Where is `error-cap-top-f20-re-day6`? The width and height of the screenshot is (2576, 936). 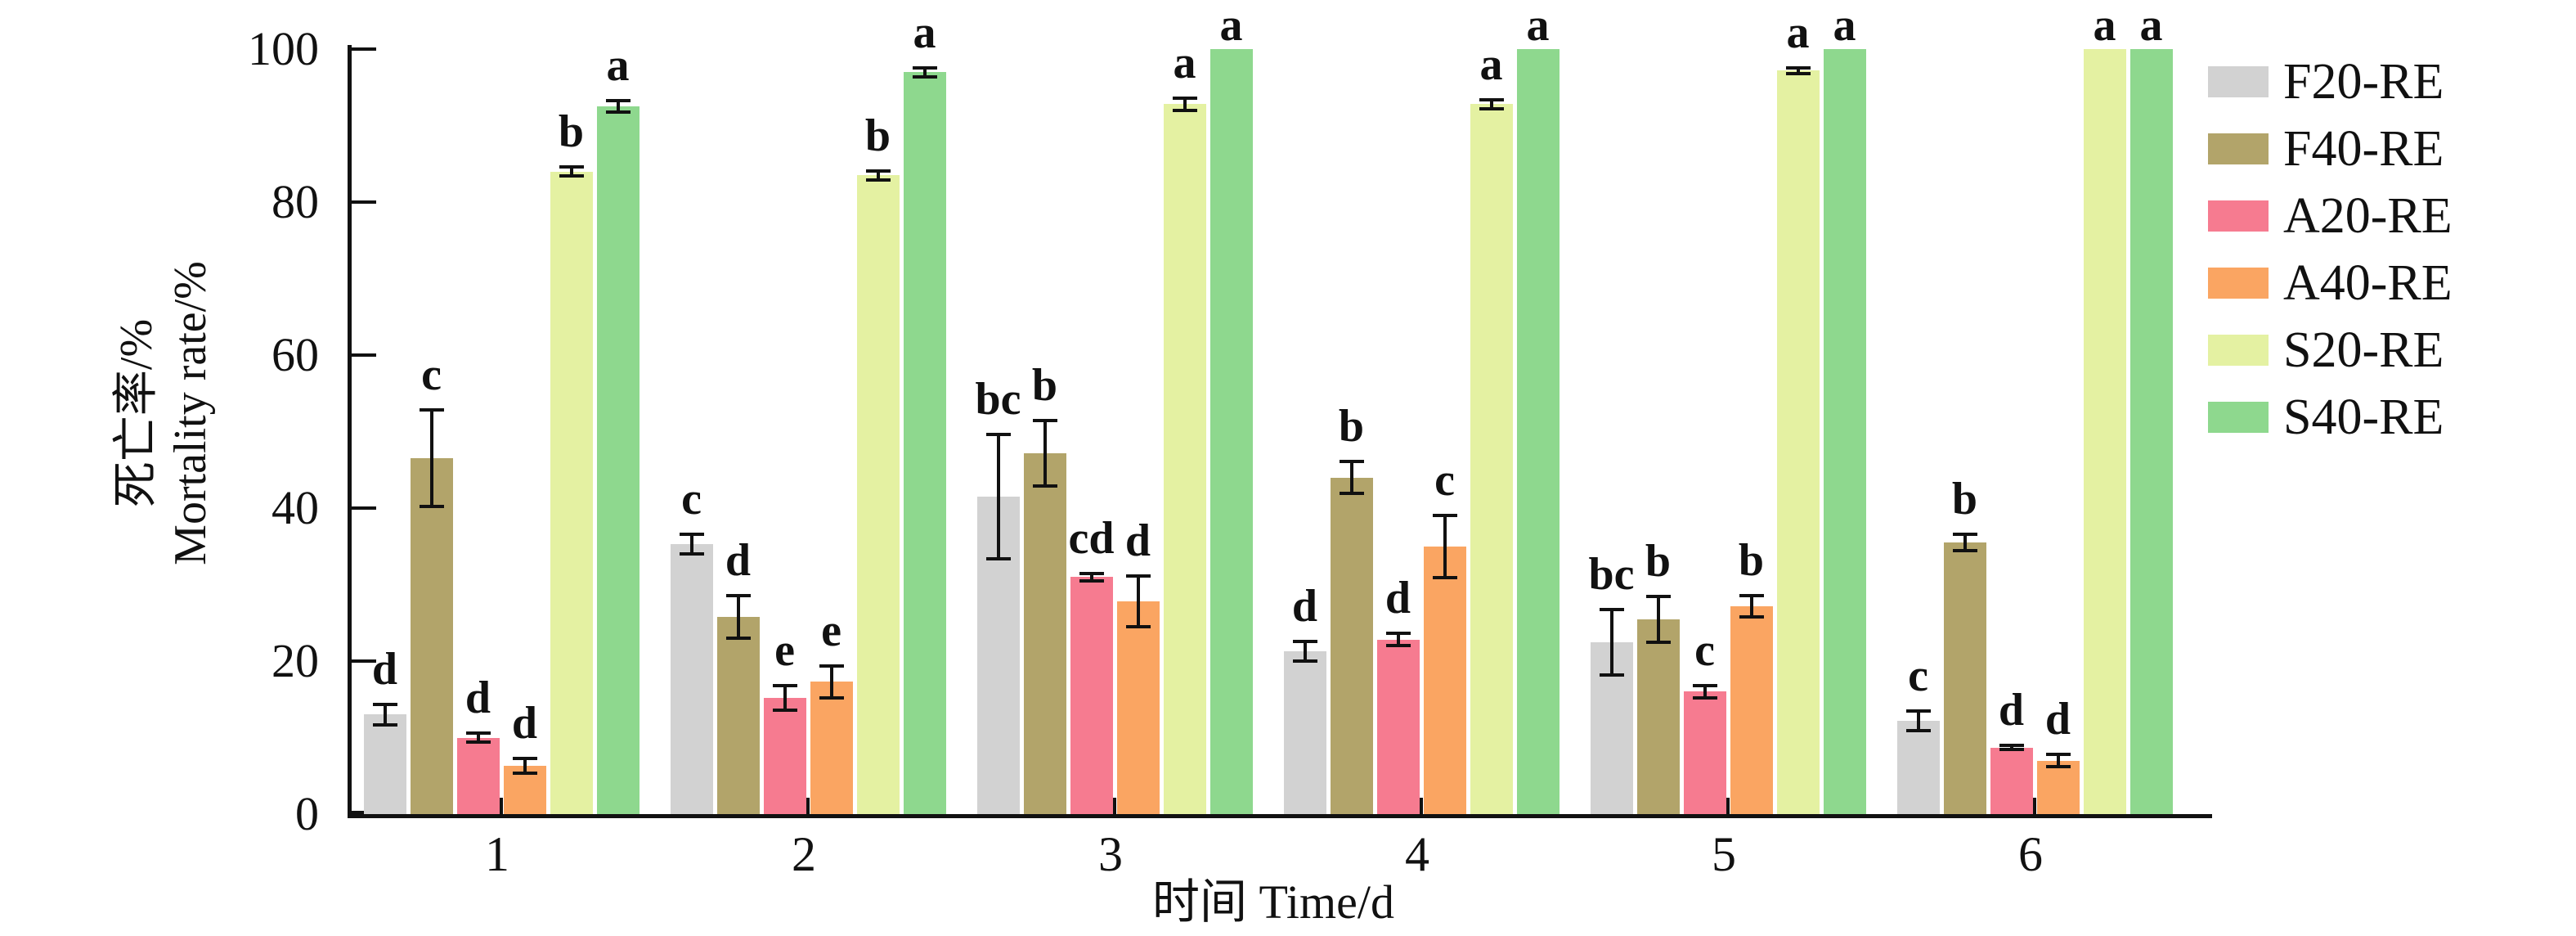 error-cap-top-f20-re-day6 is located at coordinates (1918, 711).